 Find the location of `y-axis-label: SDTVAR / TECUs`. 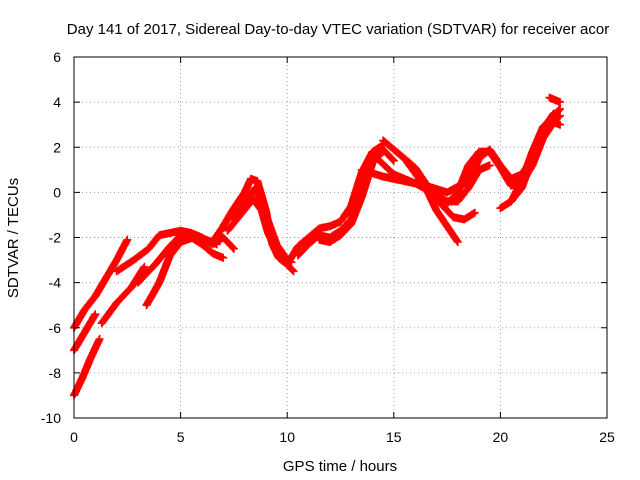

y-axis-label: SDTVAR / TECUs is located at coordinates (13, 238).